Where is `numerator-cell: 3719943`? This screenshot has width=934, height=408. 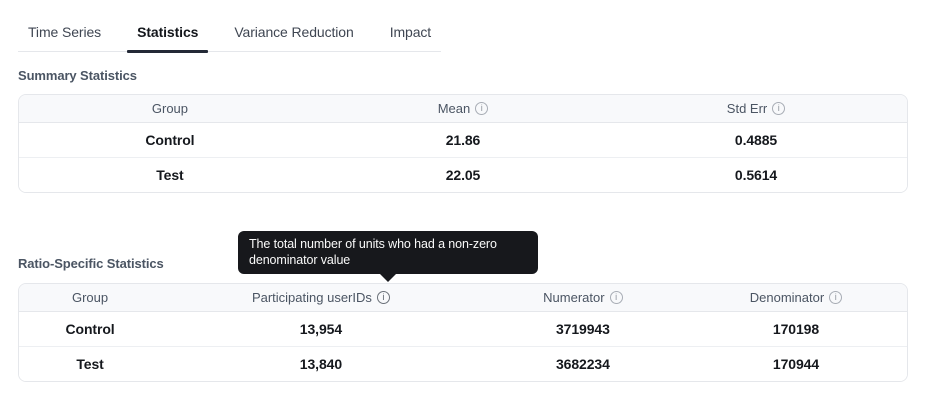
numerator-cell: 3719943 is located at coordinates (582, 329).